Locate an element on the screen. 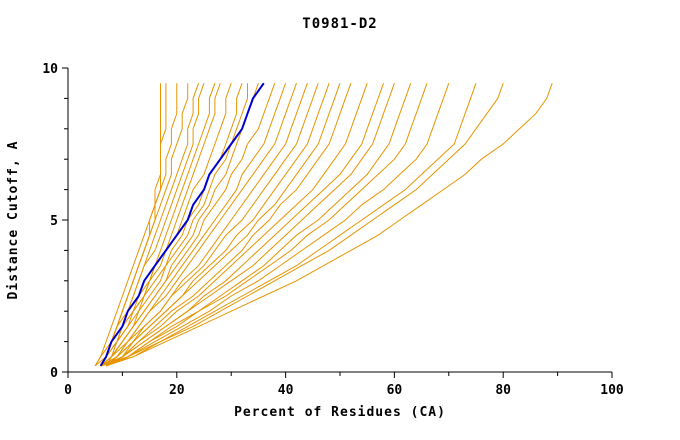  y-tick-label: 10 is located at coordinates (50, 69).